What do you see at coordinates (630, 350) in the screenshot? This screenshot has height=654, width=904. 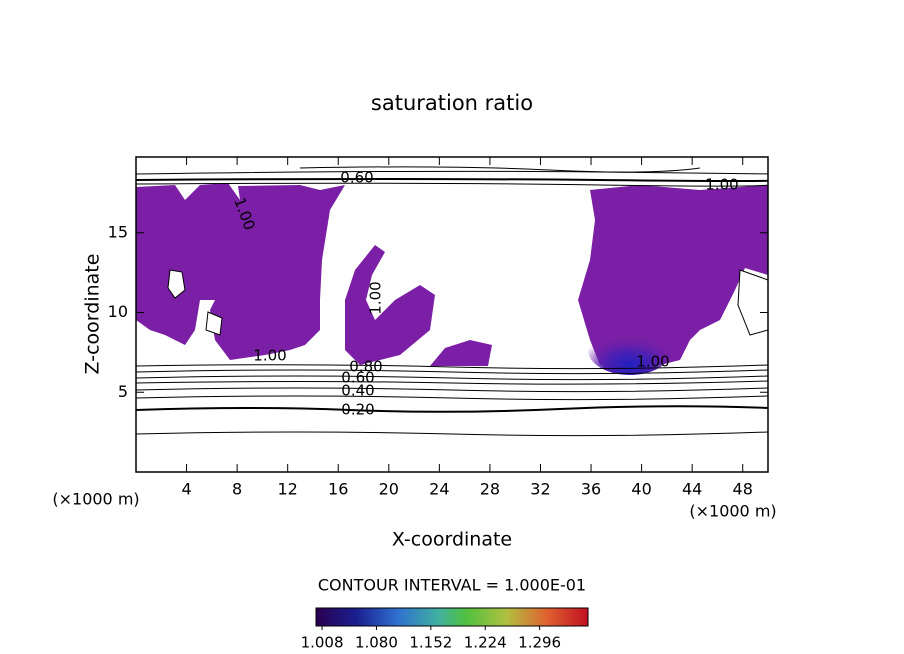 I see `shade` at bounding box center [630, 350].